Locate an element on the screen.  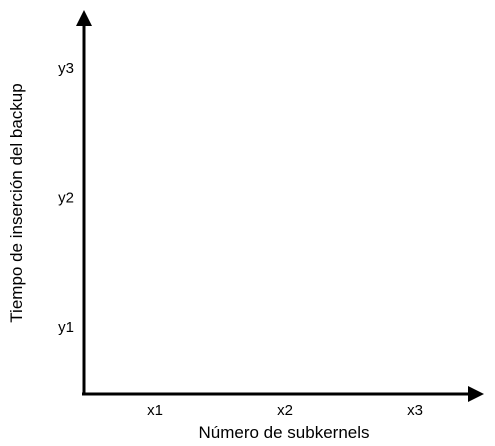
x-tick-labels: x1 x2 x3 is located at coordinates (285, 410).